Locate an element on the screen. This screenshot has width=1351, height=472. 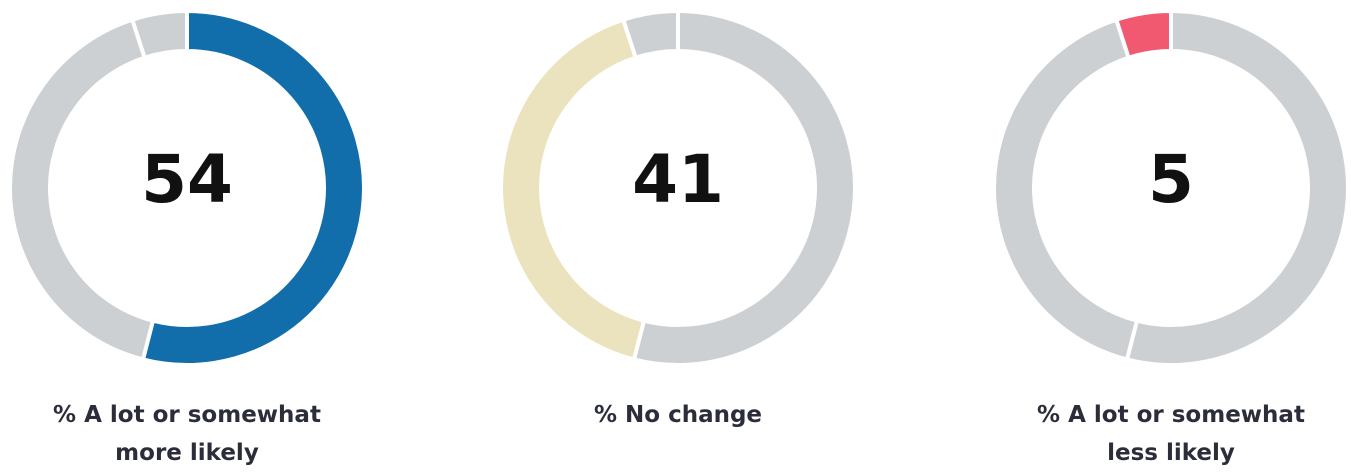
donut-label: % A lot or somewhat more likely is located at coordinates (187, 434).